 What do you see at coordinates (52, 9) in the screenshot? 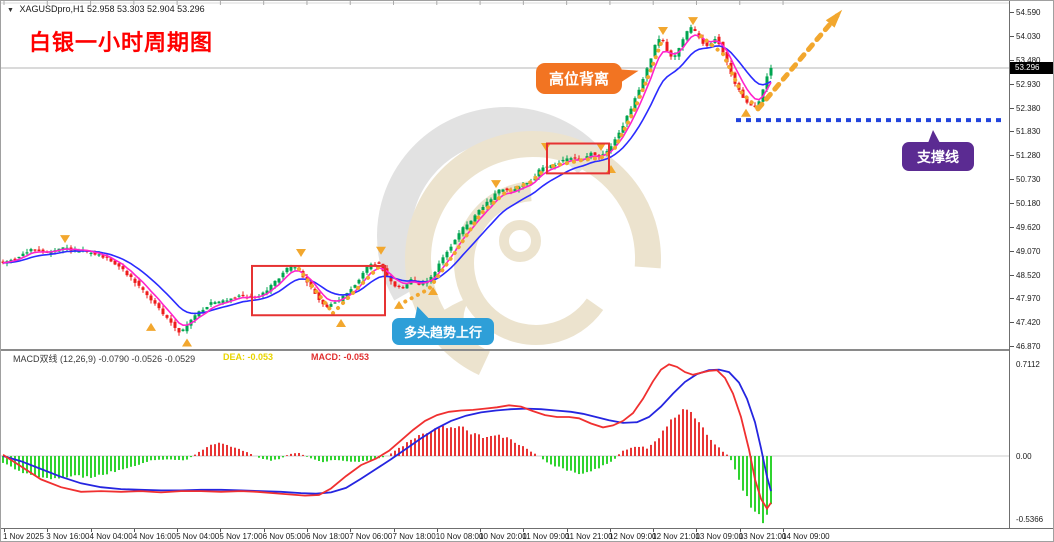
I see `symbol-name: XAGUSDpro,H1` at bounding box center [52, 9].